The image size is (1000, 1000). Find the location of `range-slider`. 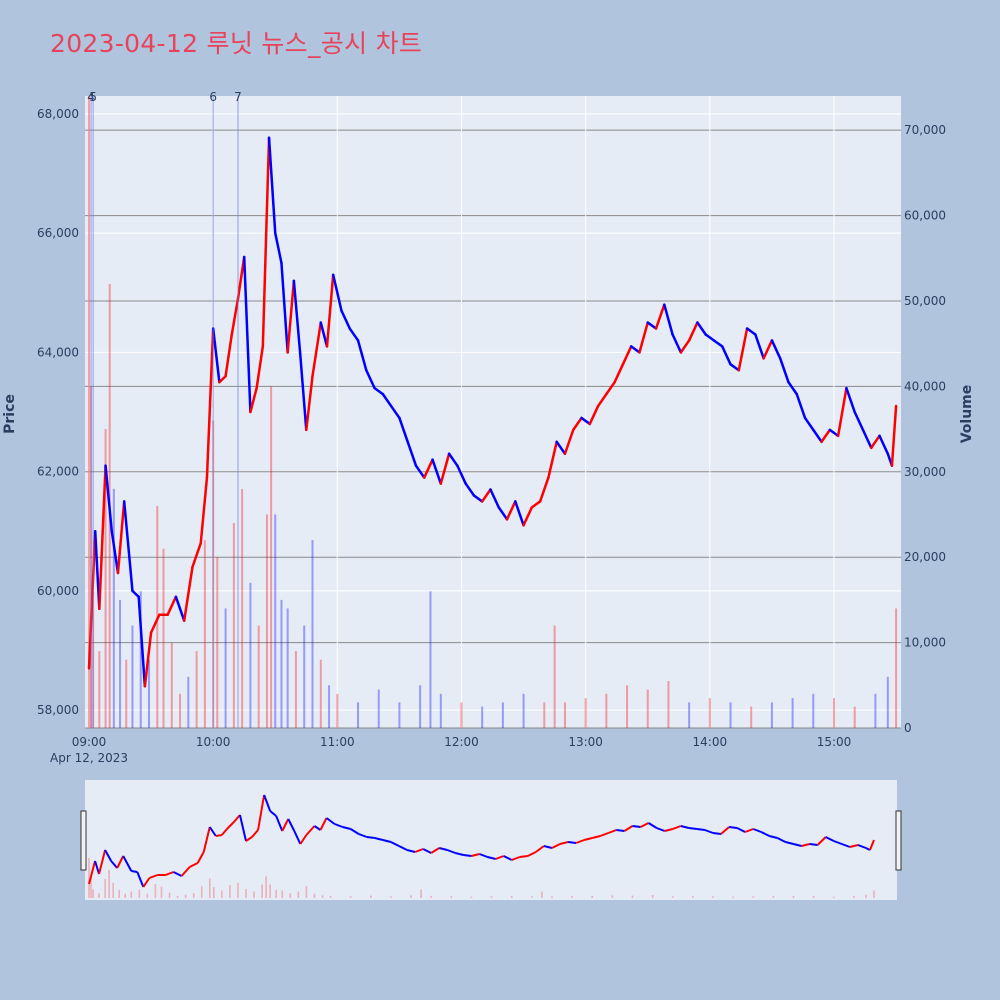

range-slider is located at coordinates (491, 840).